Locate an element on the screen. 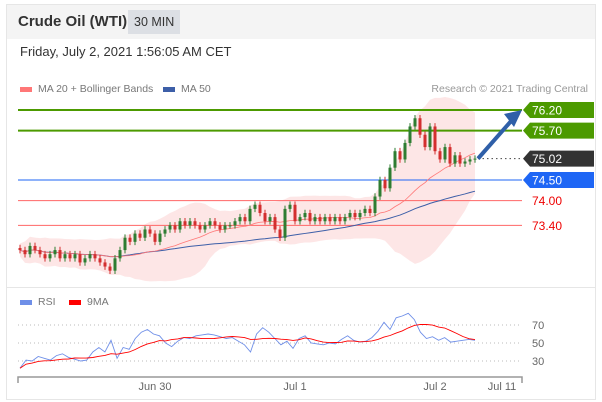  legend-ma50: MA 50 is located at coordinates (187, 89).